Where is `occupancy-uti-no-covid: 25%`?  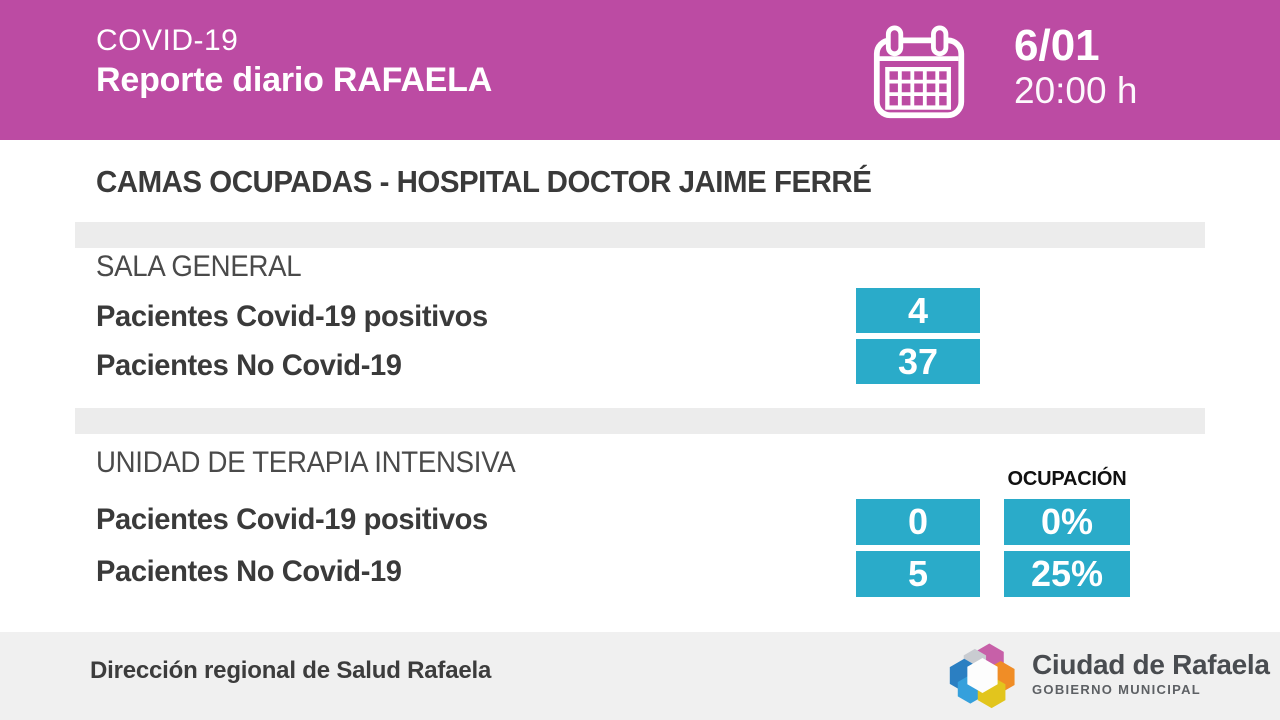
occupancy-uti-no-covid: 25% is located at coordinates (1067, 574).